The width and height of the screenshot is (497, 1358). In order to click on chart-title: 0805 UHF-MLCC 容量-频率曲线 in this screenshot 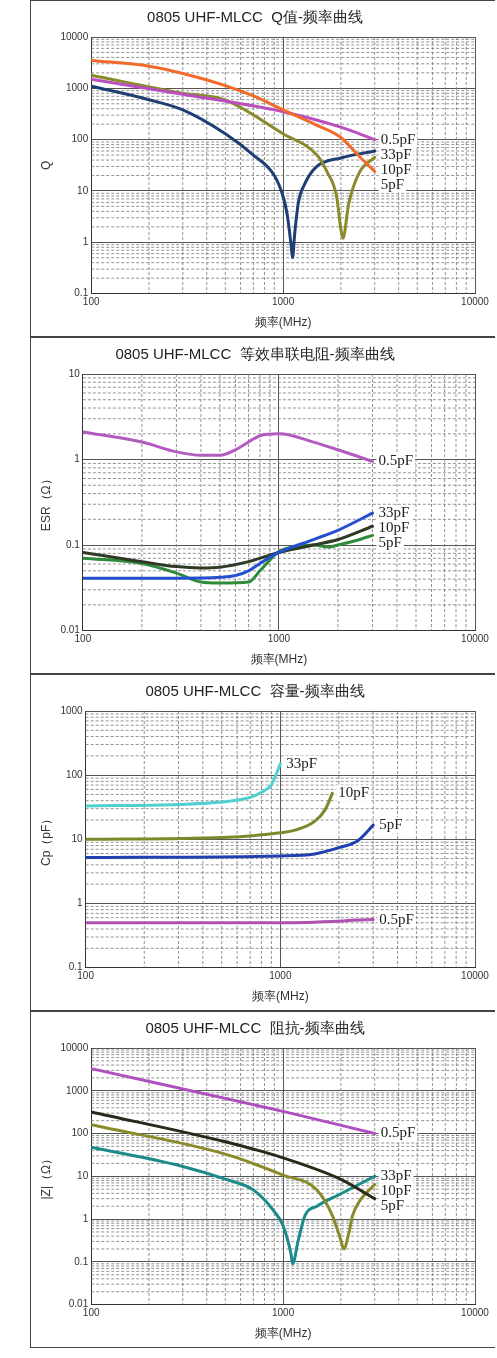, I will do `click(255, 691)`.